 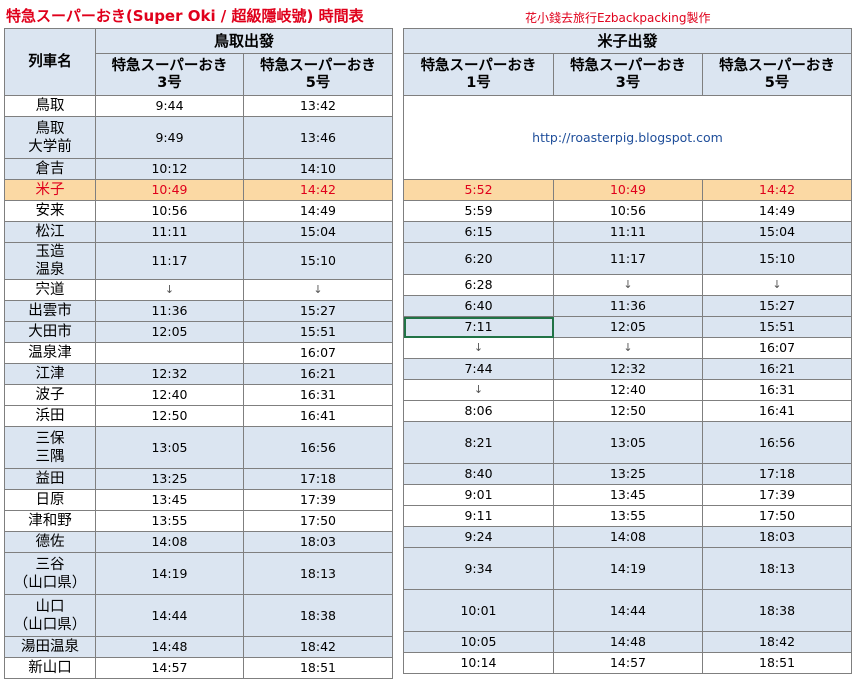 I want to click on time-cell: 9:34, so click(x=478, y=568).